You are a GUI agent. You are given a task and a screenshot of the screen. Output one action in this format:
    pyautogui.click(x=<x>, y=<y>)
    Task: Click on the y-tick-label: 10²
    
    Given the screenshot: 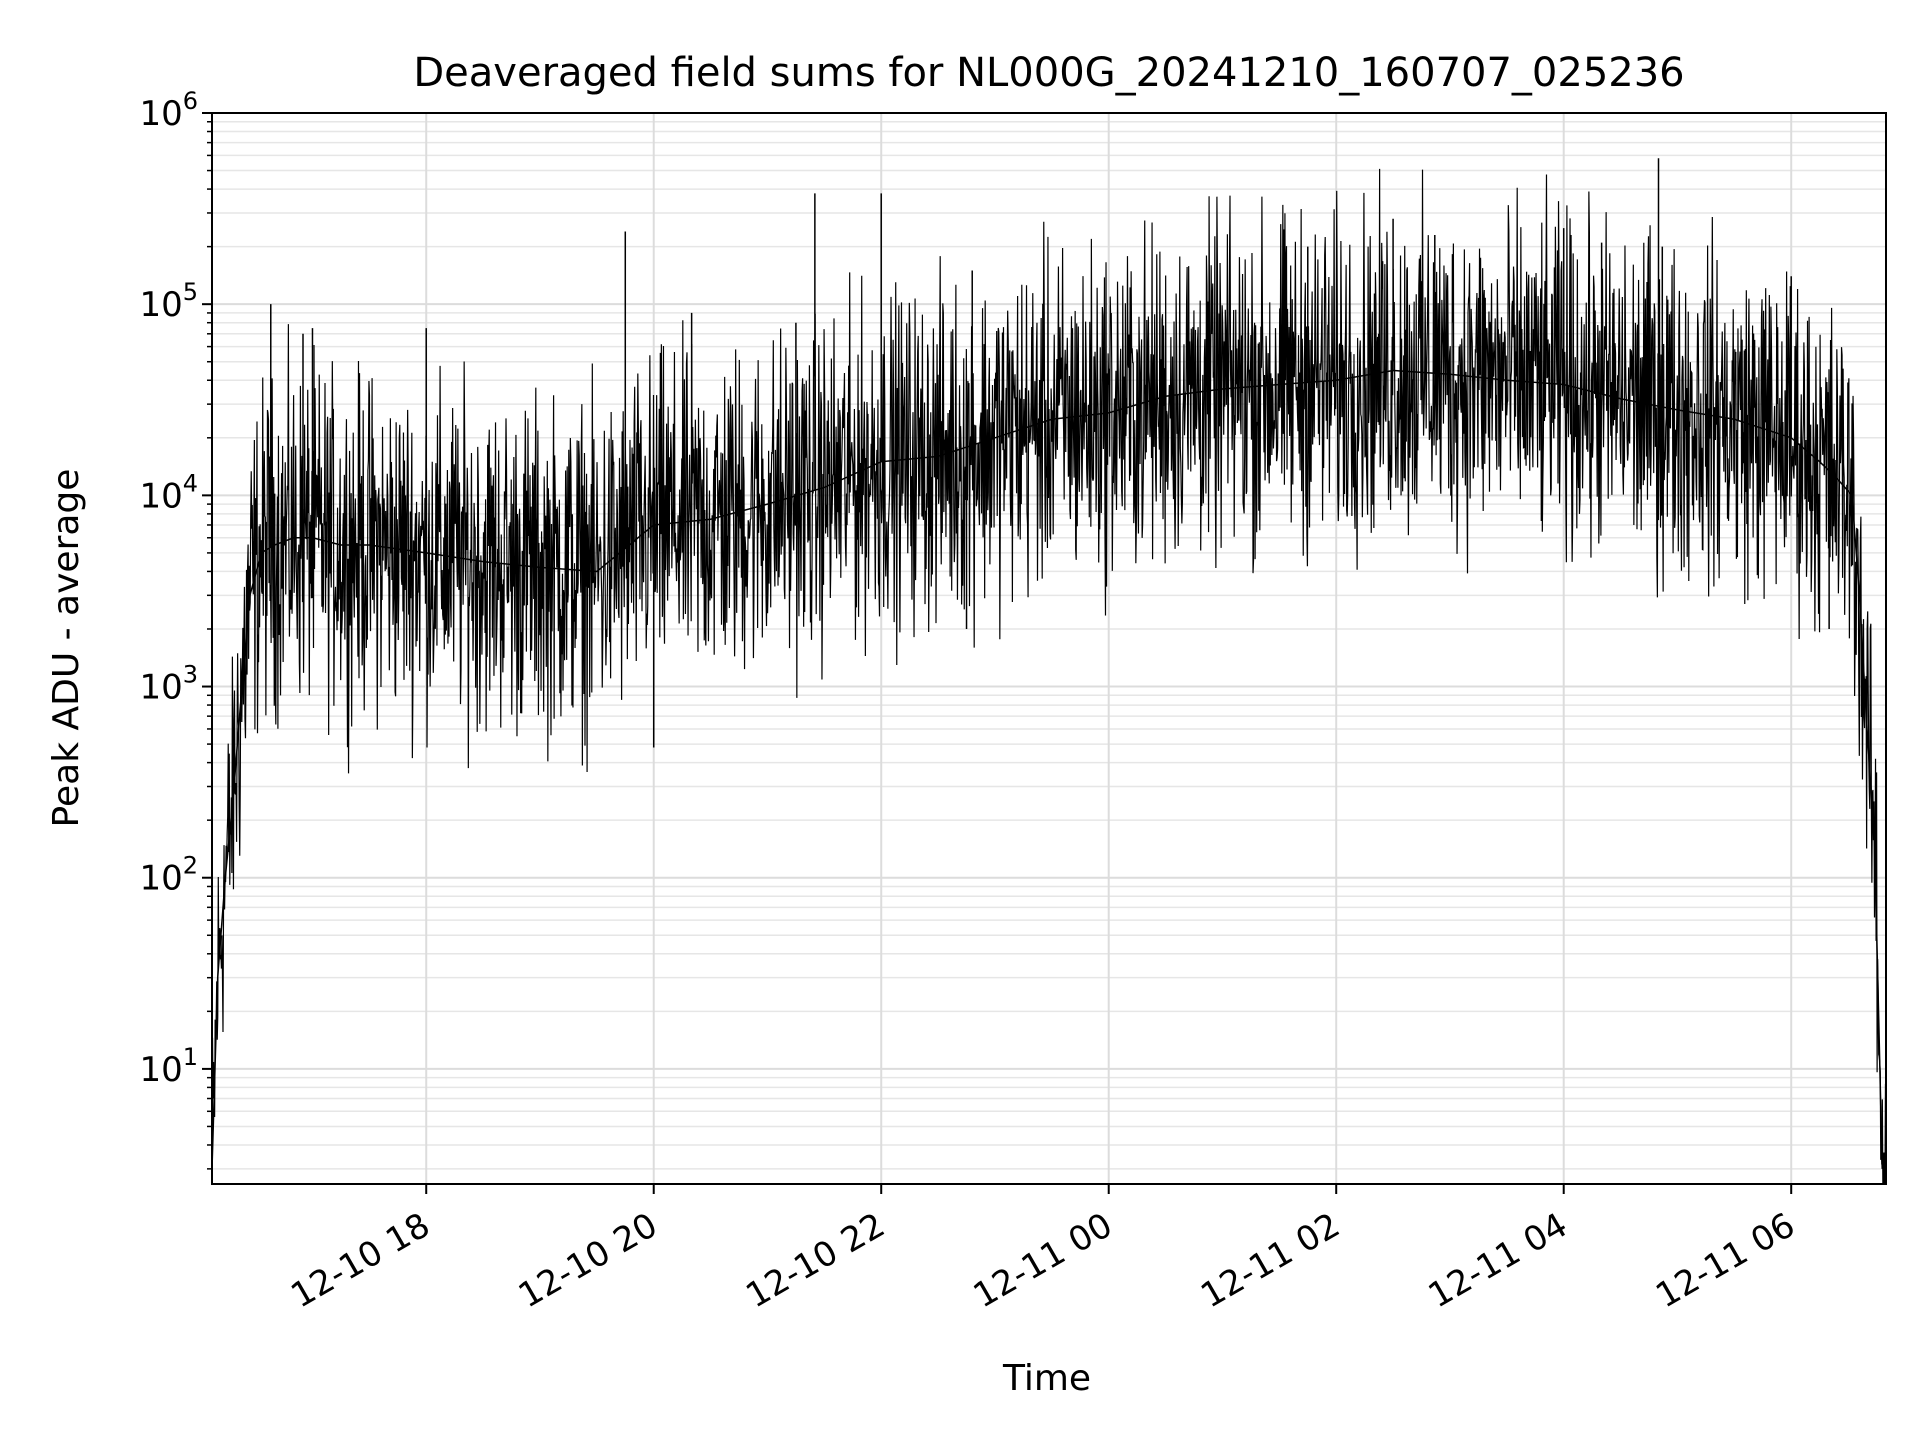 What is the action you would take?
    pyautogui.click(x=168, y=875)
    